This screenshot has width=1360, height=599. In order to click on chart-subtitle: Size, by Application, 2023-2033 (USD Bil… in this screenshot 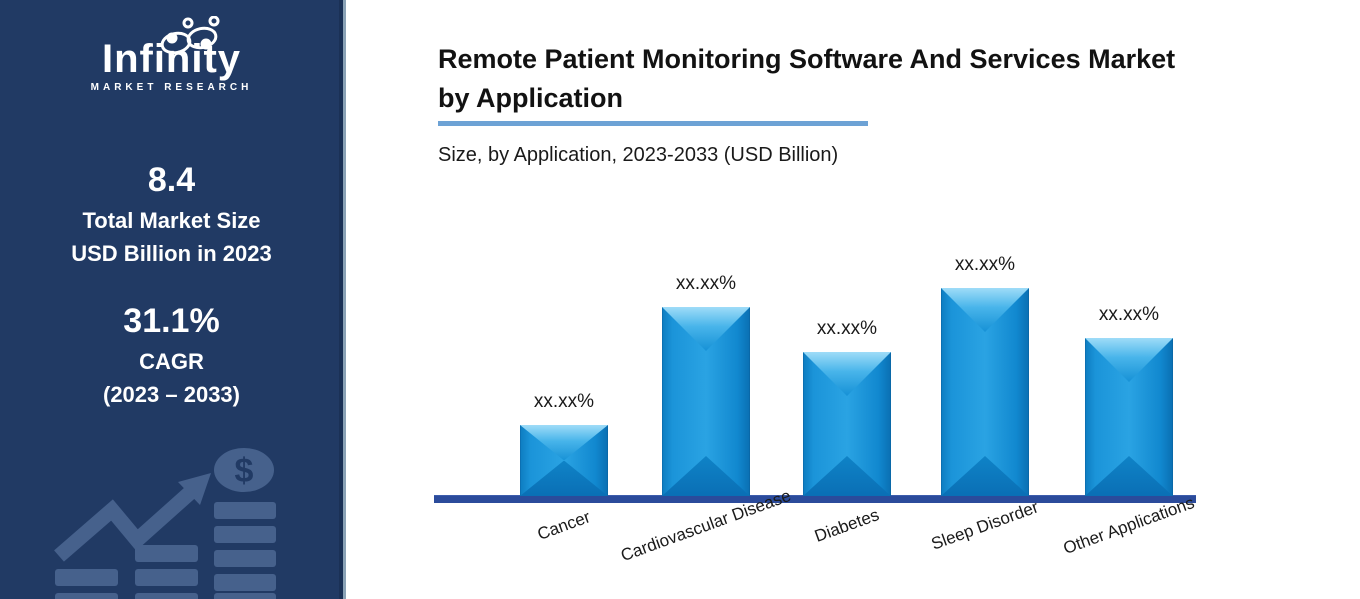, I will do `click(638, 155)`.